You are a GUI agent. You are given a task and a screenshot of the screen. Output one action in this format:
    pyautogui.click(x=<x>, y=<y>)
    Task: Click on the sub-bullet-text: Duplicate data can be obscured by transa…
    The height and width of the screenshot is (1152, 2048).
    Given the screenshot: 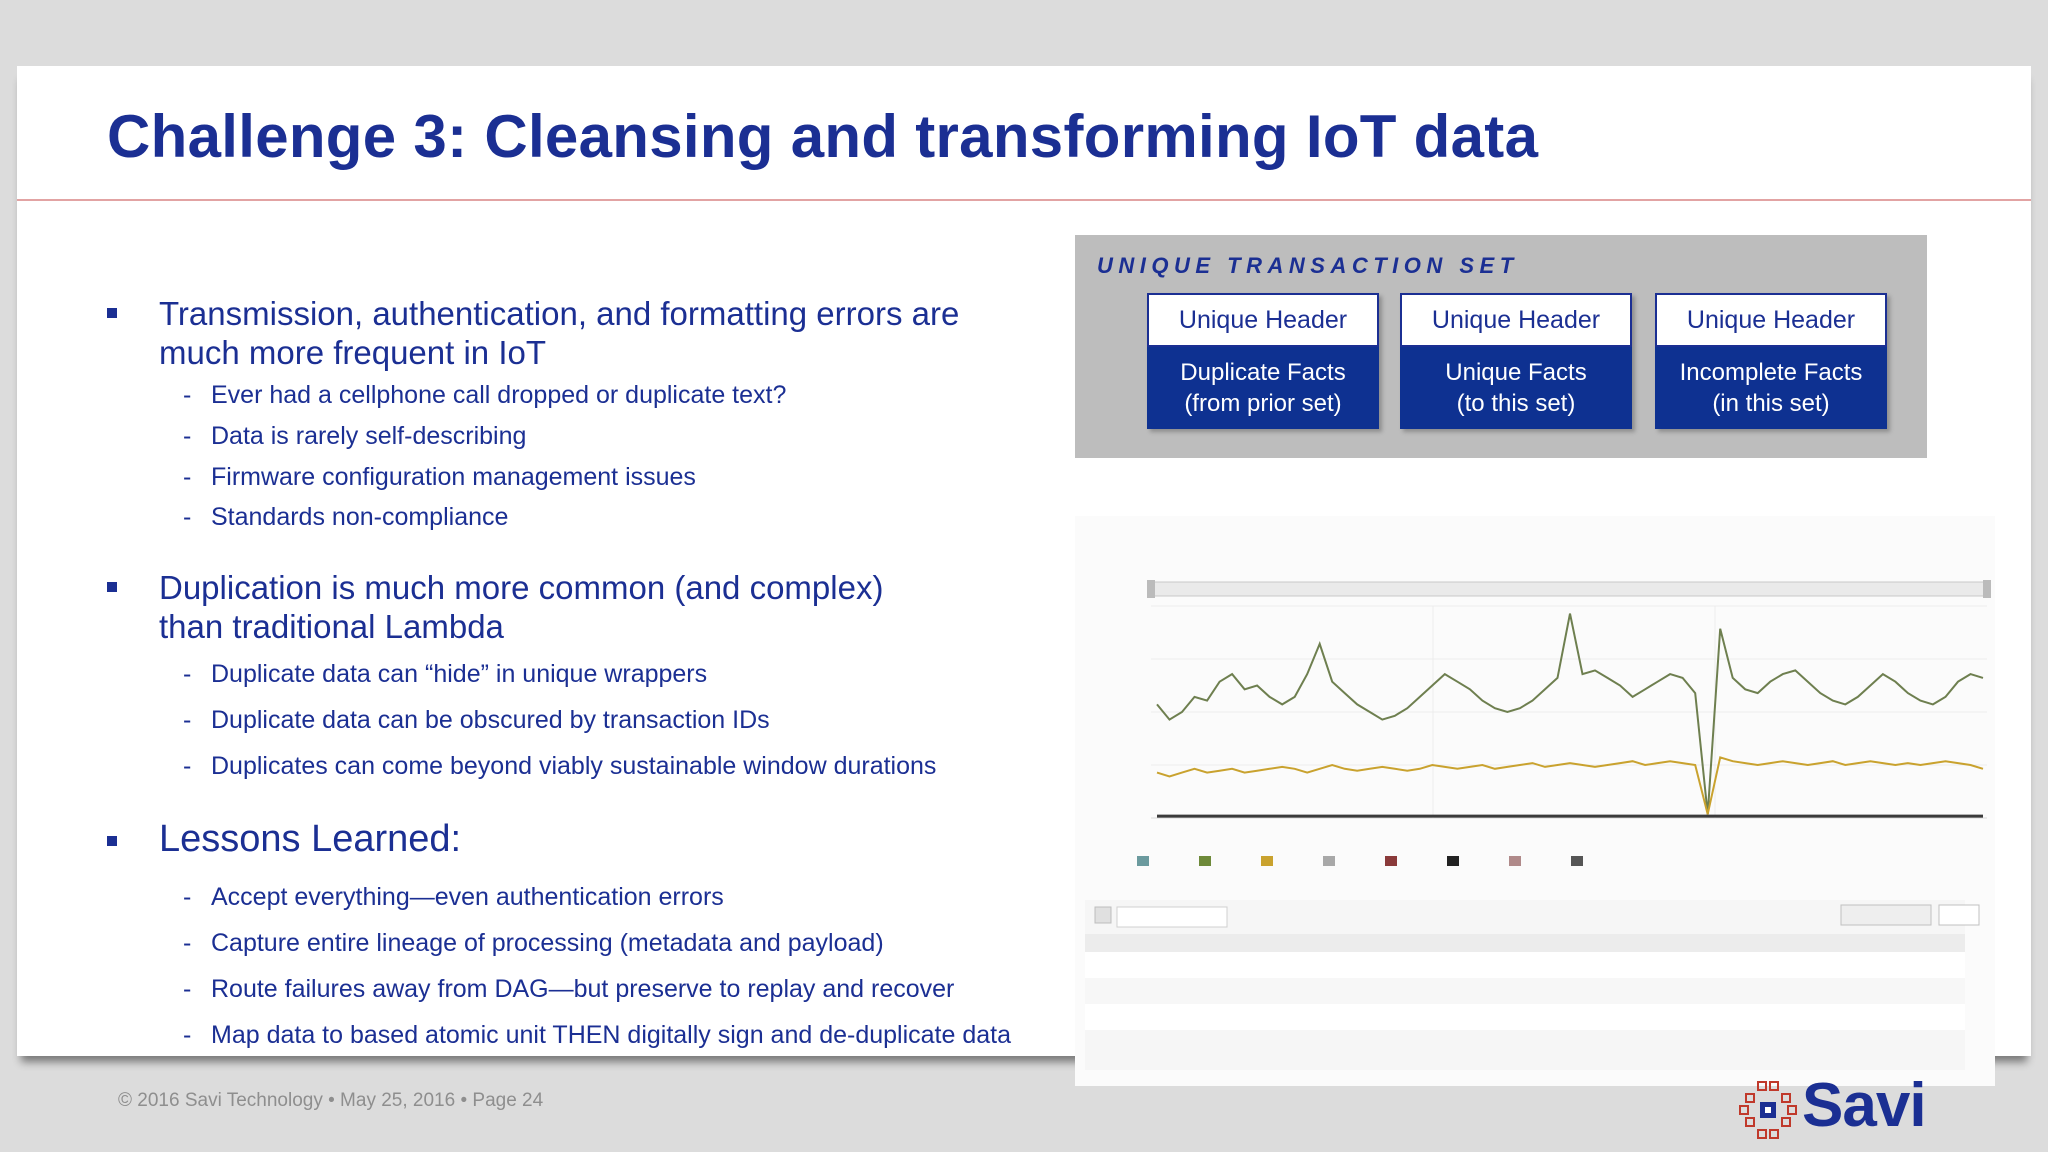 What is the action you would take?
    pyautogui.click(x=490, y=720)
    